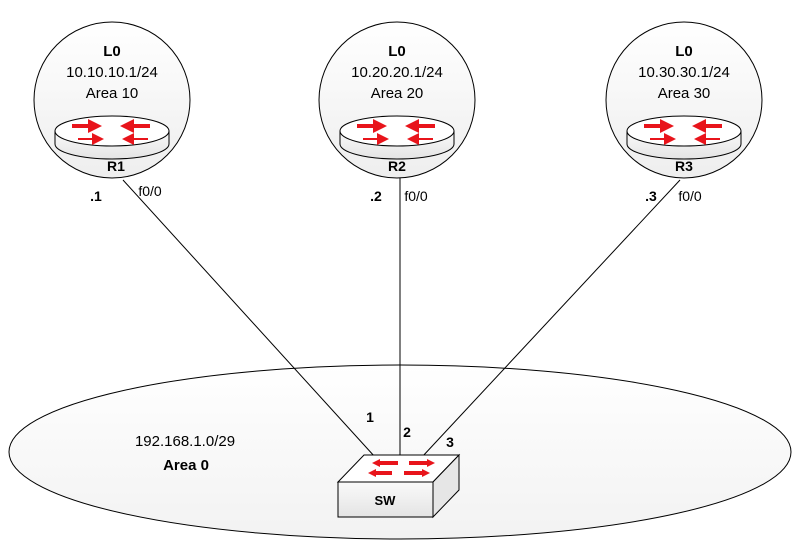 This screenshot has width=800, height=554. What do you see at coordinates (407, 432) in the screenshot?
I see `sw-port-2: 2` at bounding box center [407, 432].